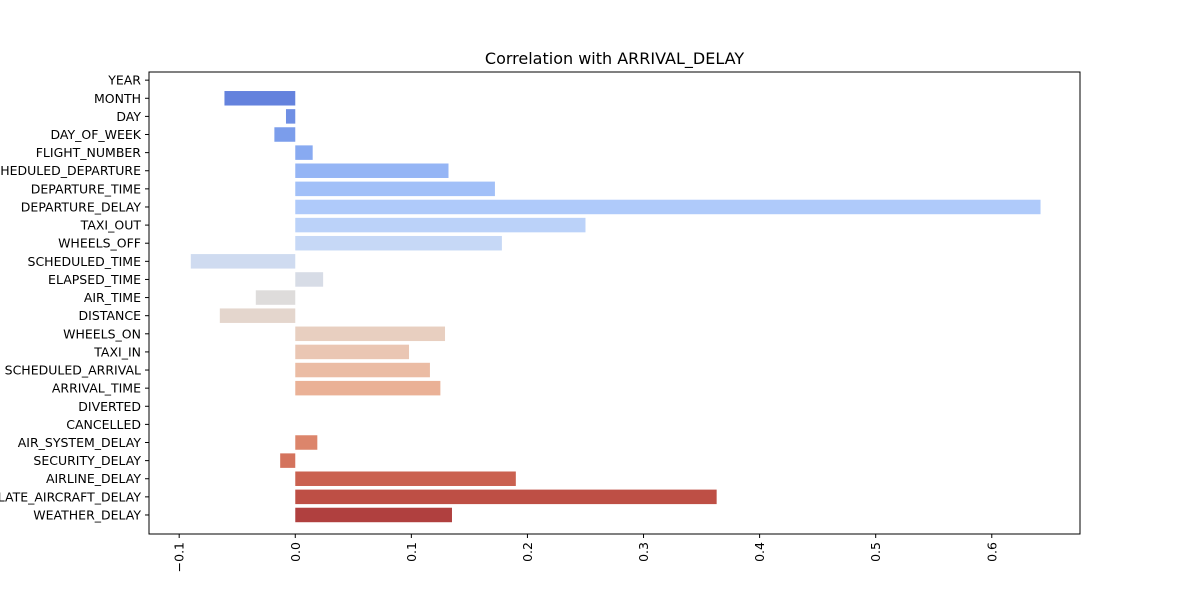 This screenshot has height=600, width=1200. Describe the element at coordinates (117, 351) in the screenshot. I see `y-tick-label: TAXI_IN` at that location.